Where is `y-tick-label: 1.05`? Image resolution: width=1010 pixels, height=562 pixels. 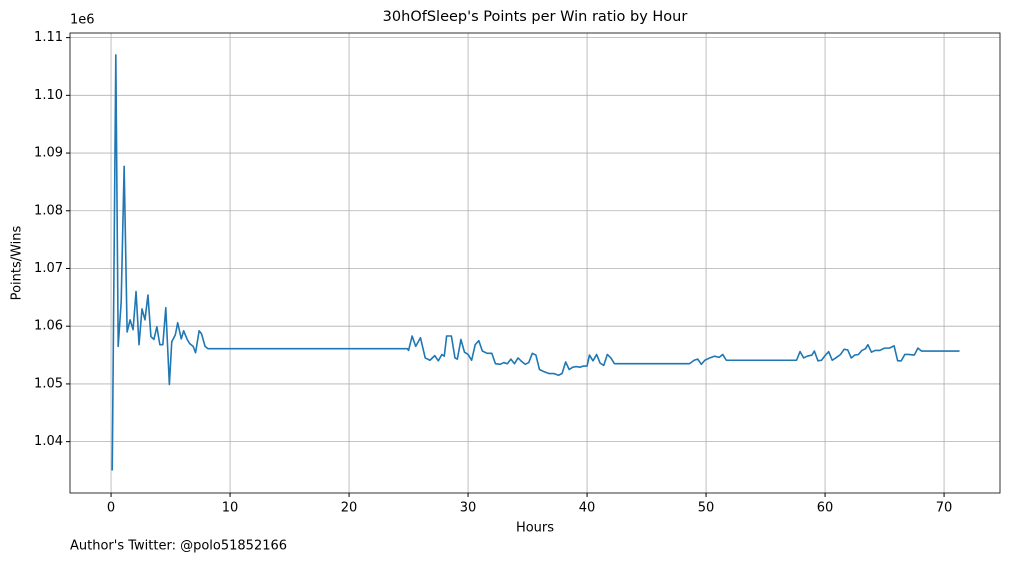
y-tick-label: 1.05 is located at coordinates (48, 383).